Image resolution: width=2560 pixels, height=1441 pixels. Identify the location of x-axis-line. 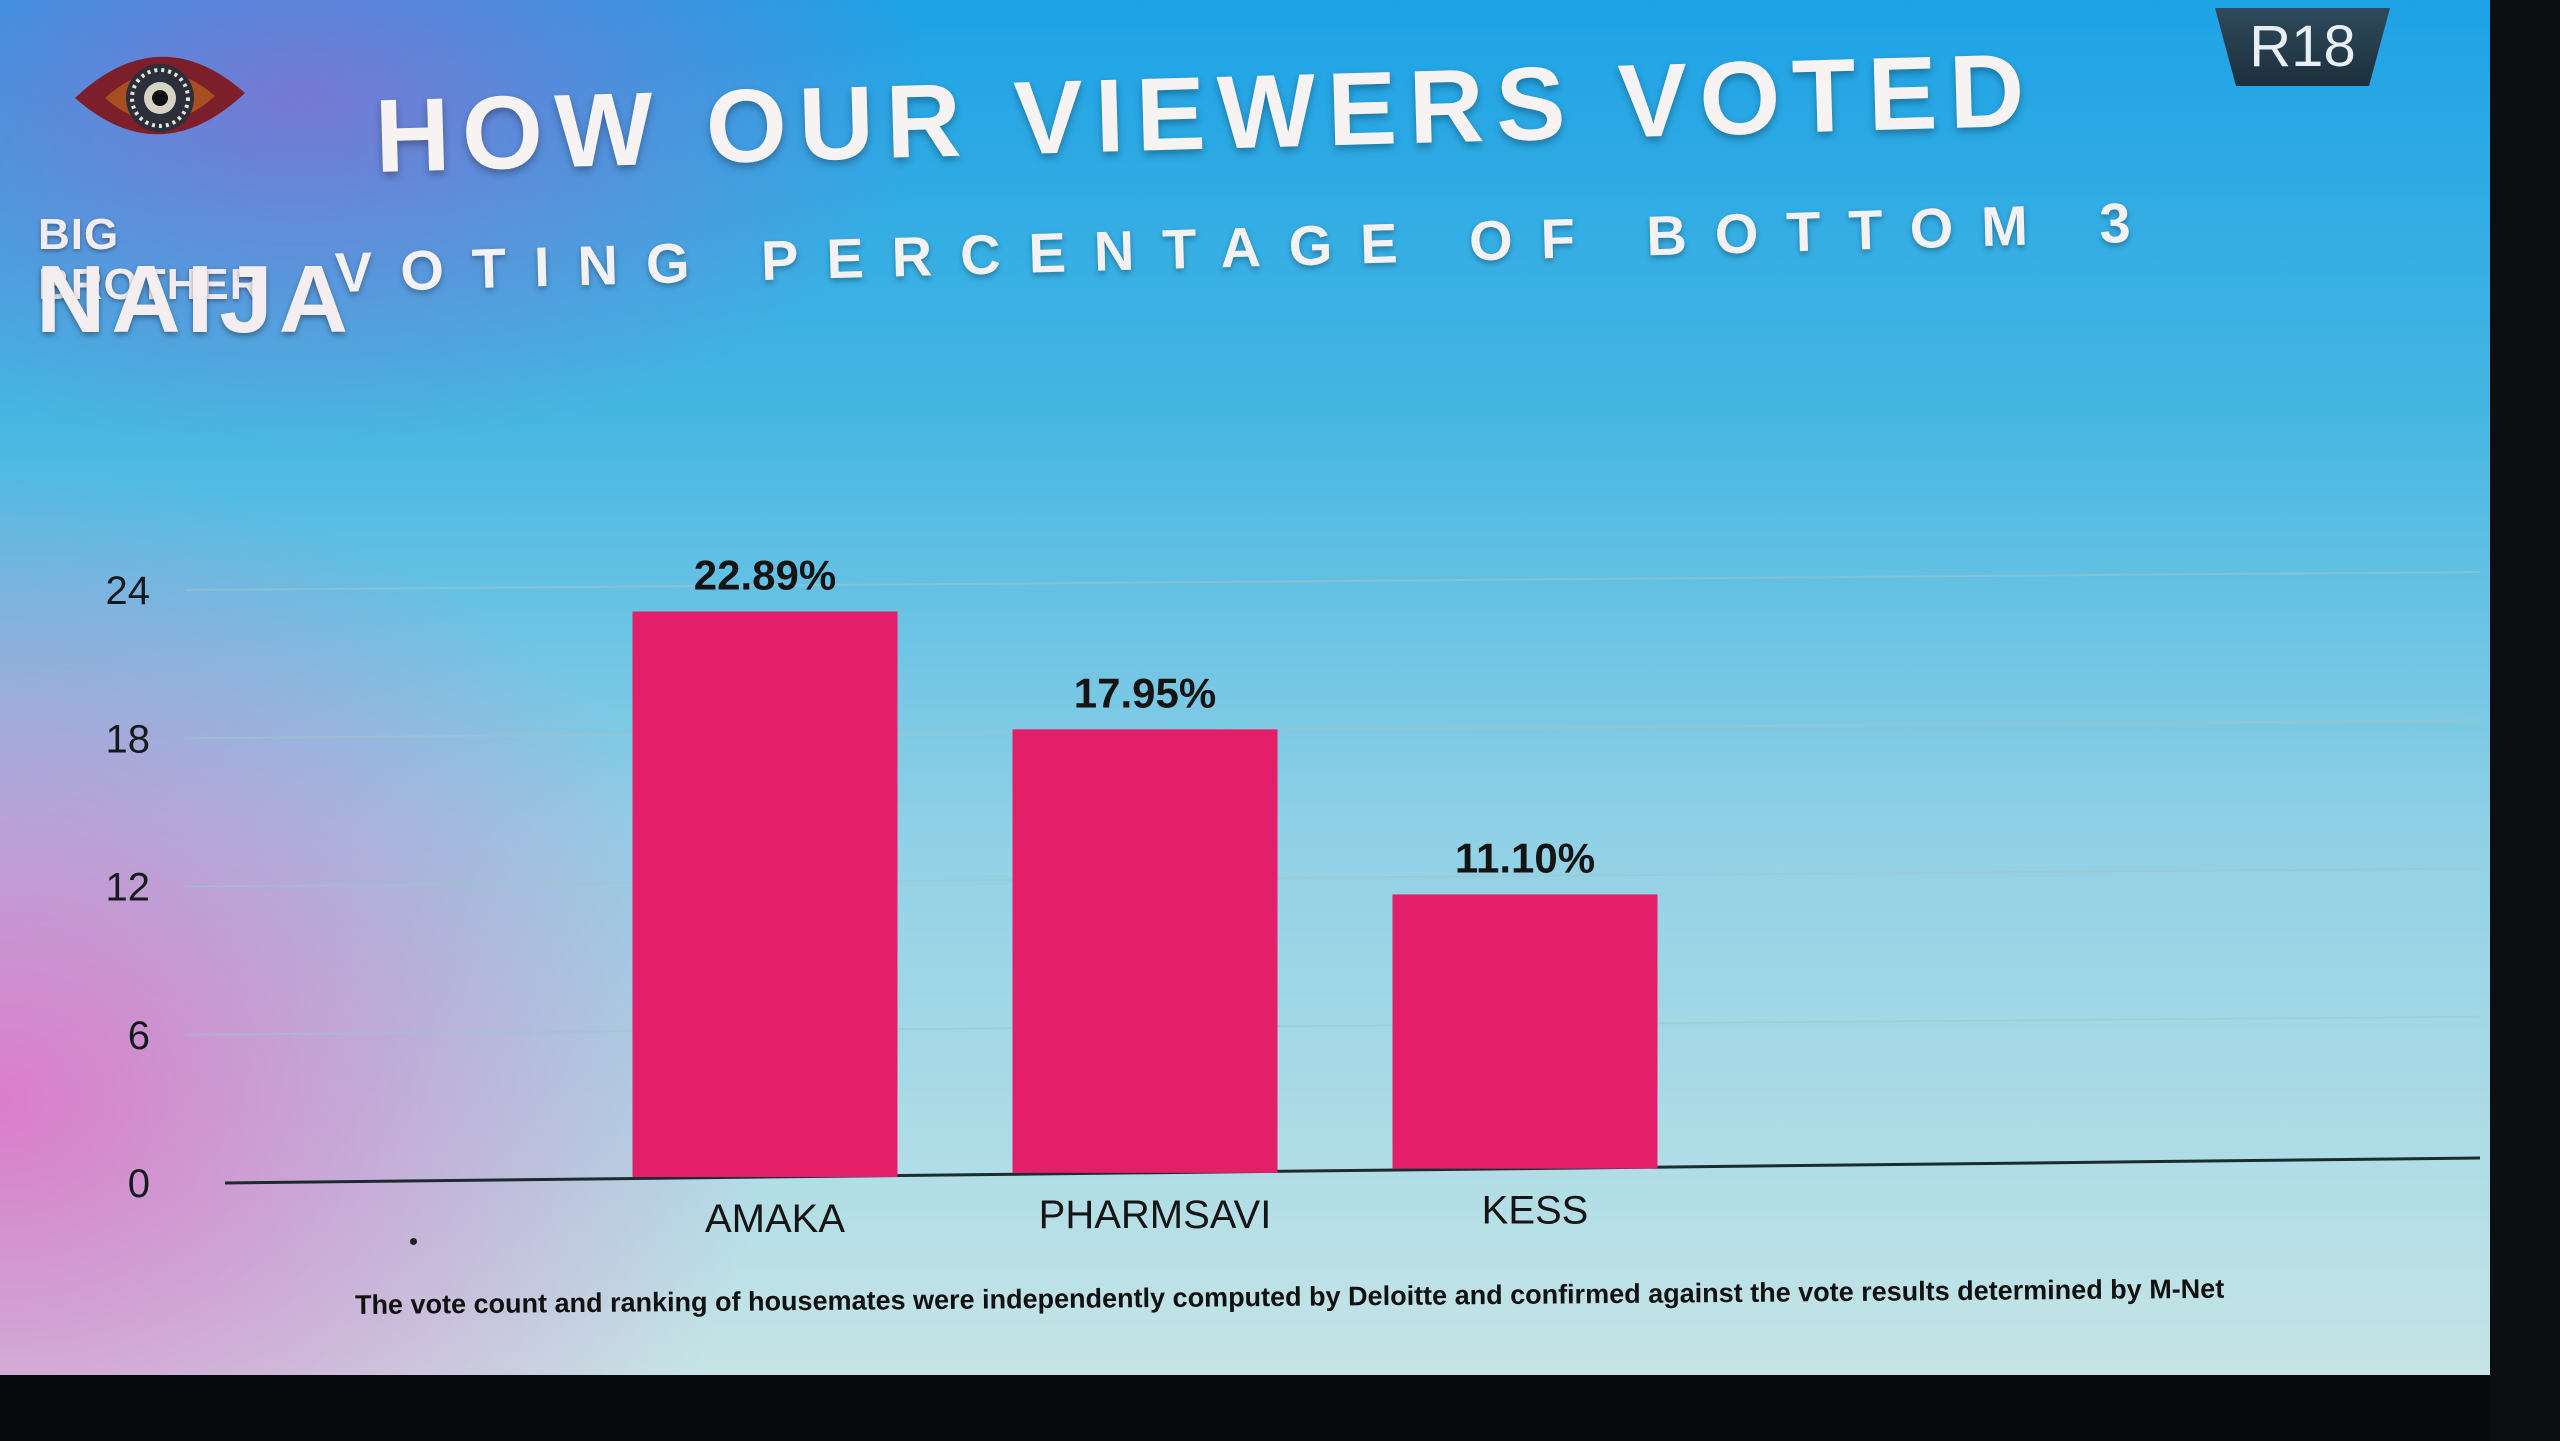
(1352, 1170).